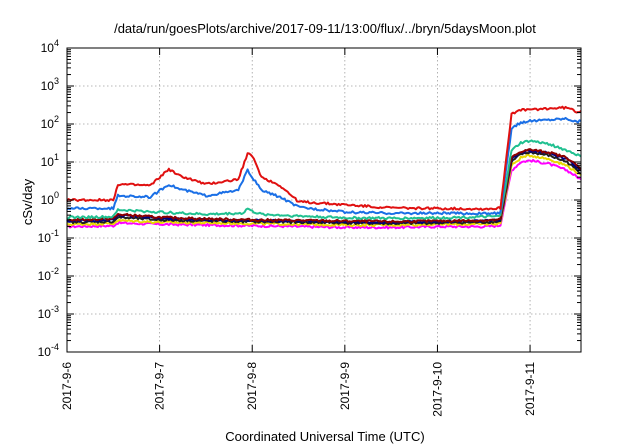 This screenshot has height=448, width=640. Describe the element at coordinates (27, 201) in the screenshot. I see `y-axis-label: cSv/day` at that location.